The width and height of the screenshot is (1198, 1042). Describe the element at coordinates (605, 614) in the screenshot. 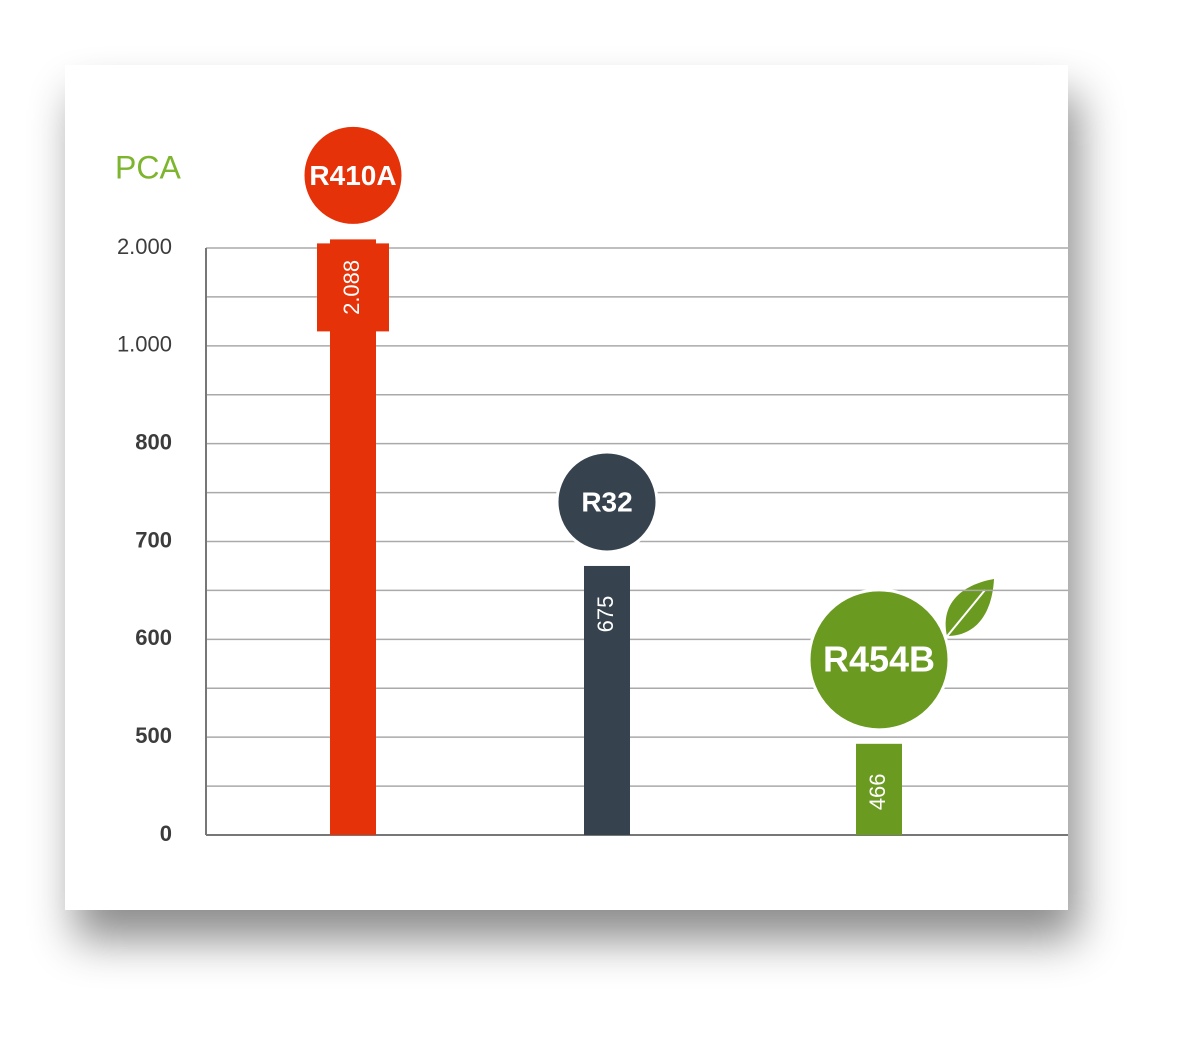

I see `value-label: 675` at that location.